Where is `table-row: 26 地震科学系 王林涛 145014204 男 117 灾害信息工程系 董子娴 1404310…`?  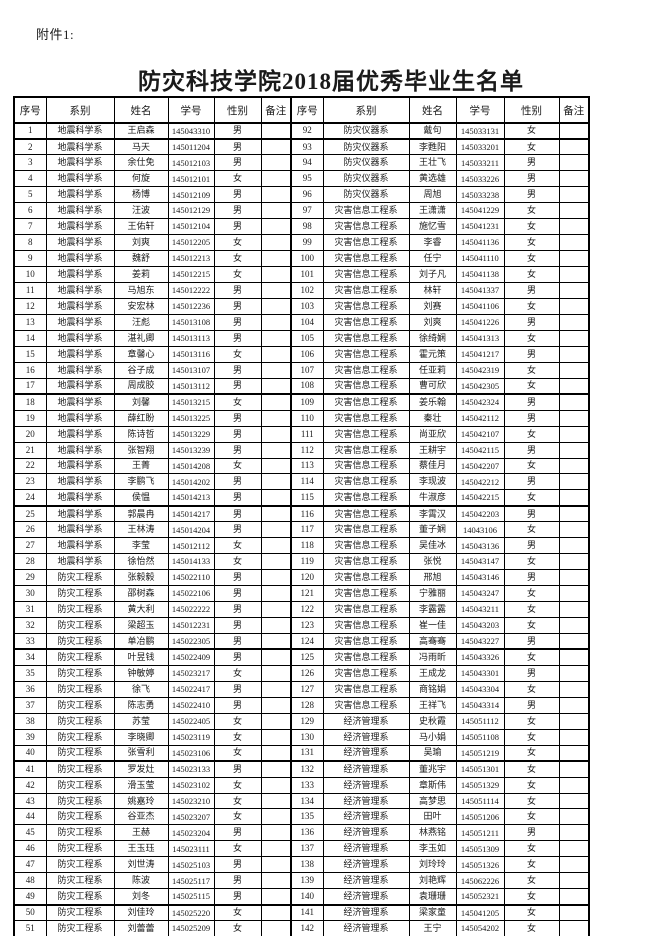 table-row: 26 地震科学系 王林涛 145014204 男 117 灾害信息工程系 董子娴 1404310… is located at coordinates (301, 530).